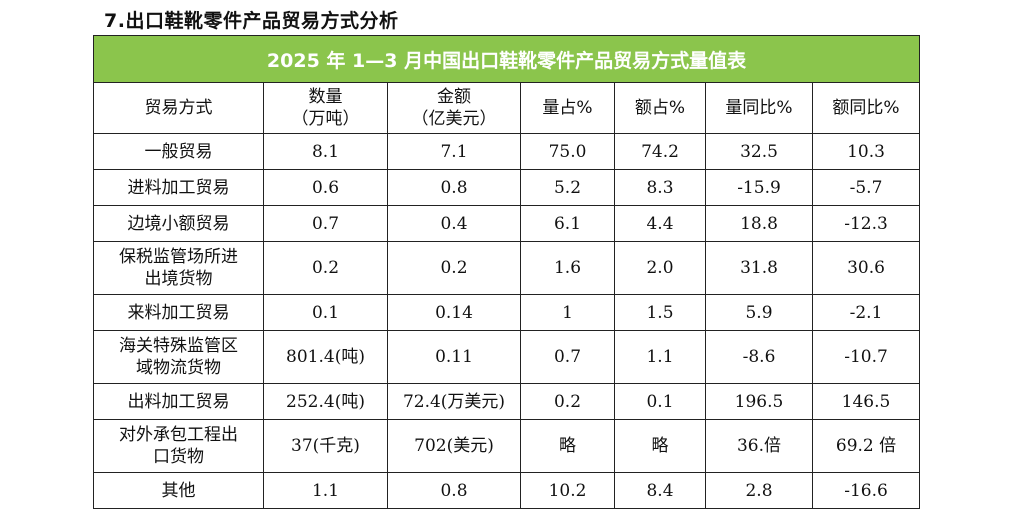 The height and width of the screenshot is (522, 1012). Describe the element at coordinates (660, 151) in the screenshot. I see `amt-share-cell: 74.2` at that location.